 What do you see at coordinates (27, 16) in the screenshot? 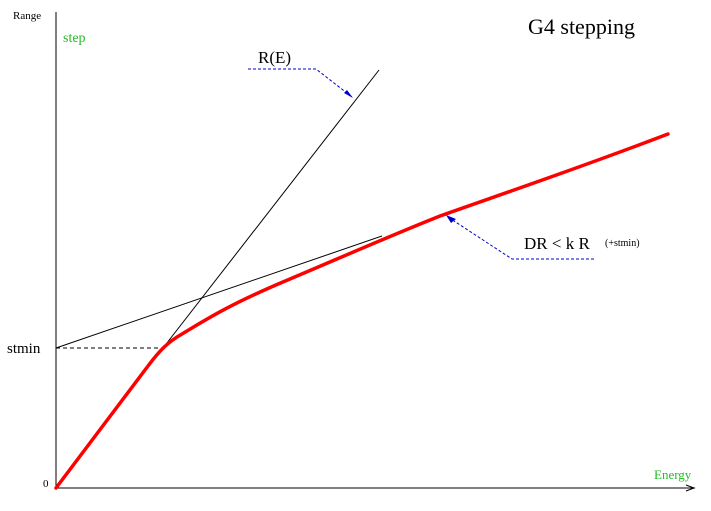
I see `y-axis-label: Range` at bounding box center [27, 16].